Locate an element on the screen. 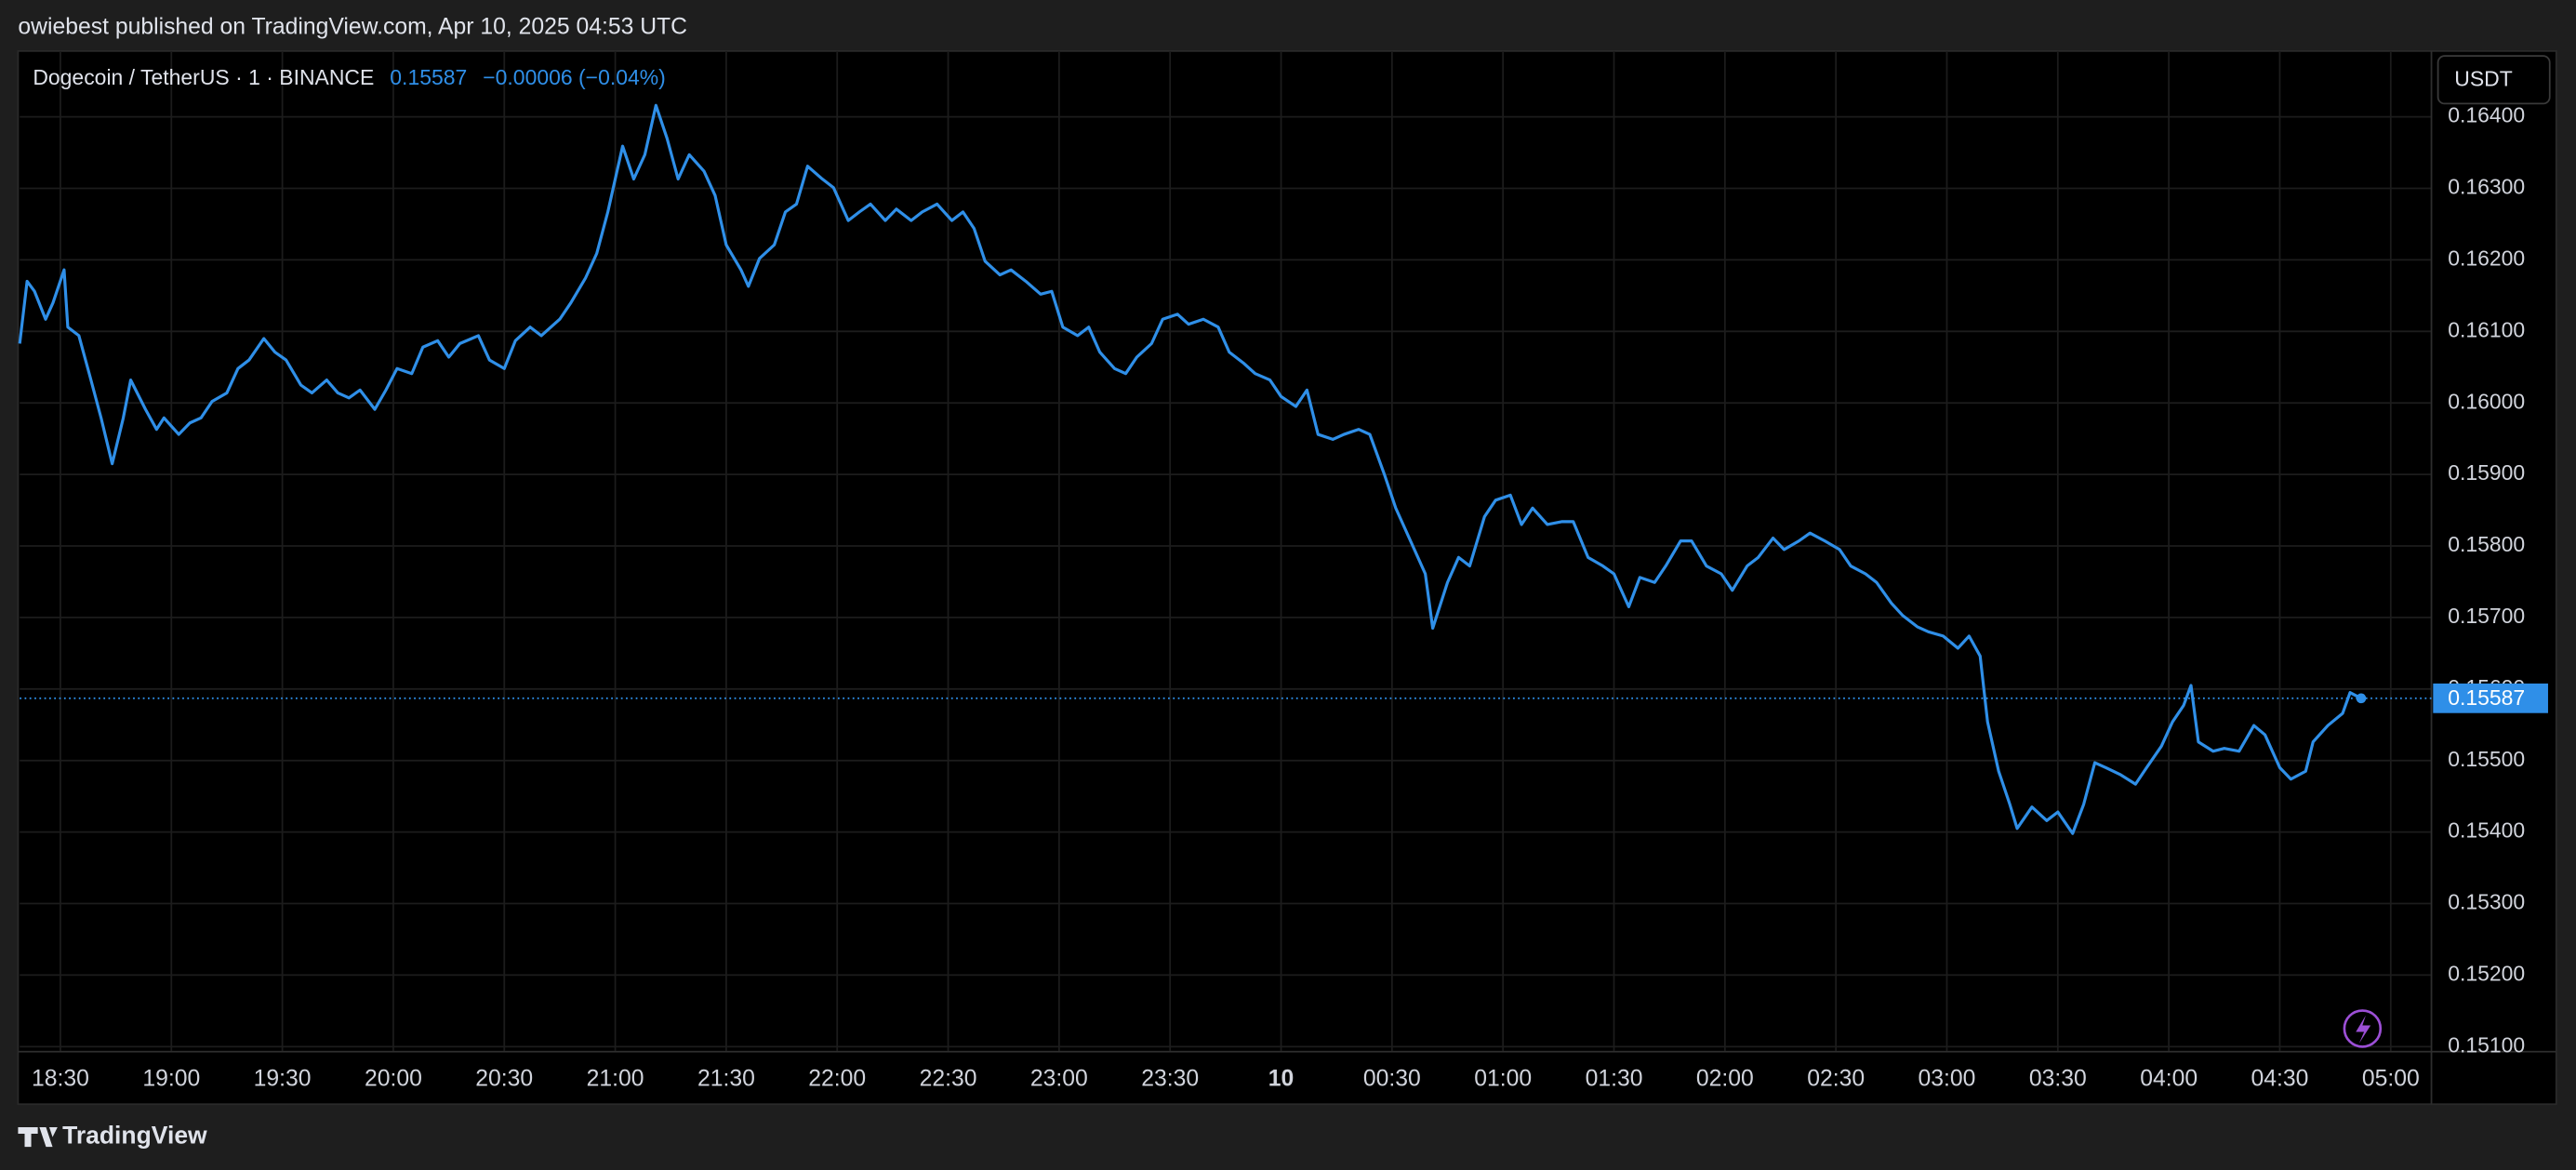  last-price-dot is located at coordinates (2361, 698).